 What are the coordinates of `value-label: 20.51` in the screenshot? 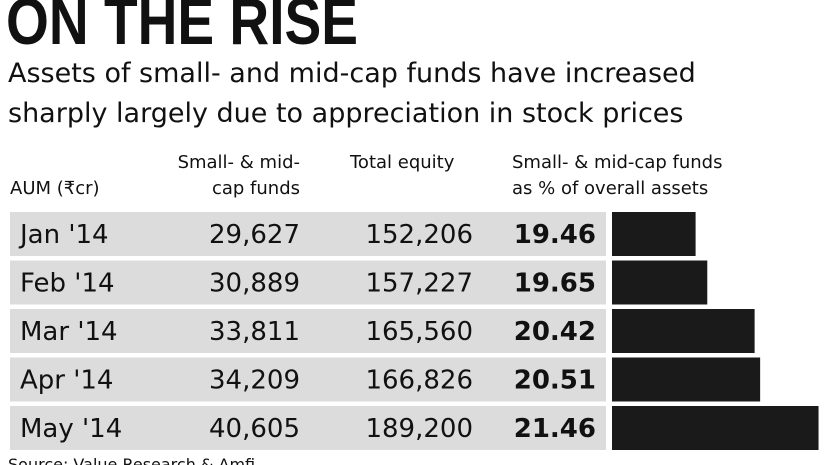 It's located at (555, 381).